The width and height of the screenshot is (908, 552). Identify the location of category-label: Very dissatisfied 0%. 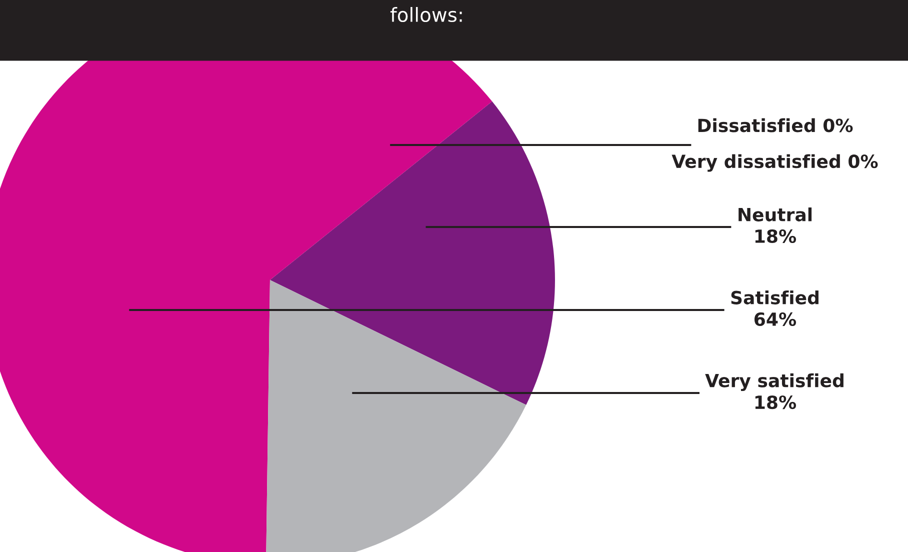
(775, 163).